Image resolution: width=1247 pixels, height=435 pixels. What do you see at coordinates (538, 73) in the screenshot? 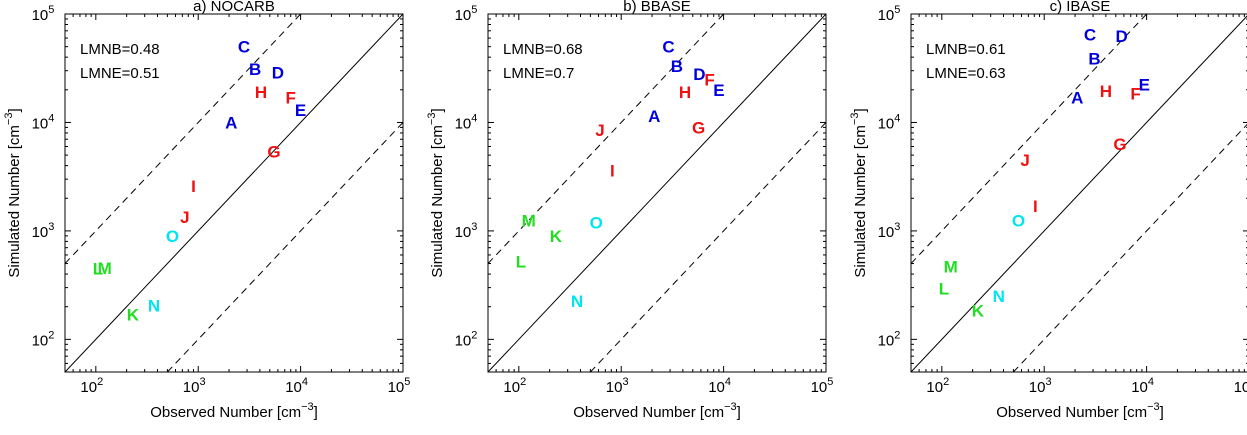
I see `stat-label: LMNE=0.7` at bounding box center [538, 73].